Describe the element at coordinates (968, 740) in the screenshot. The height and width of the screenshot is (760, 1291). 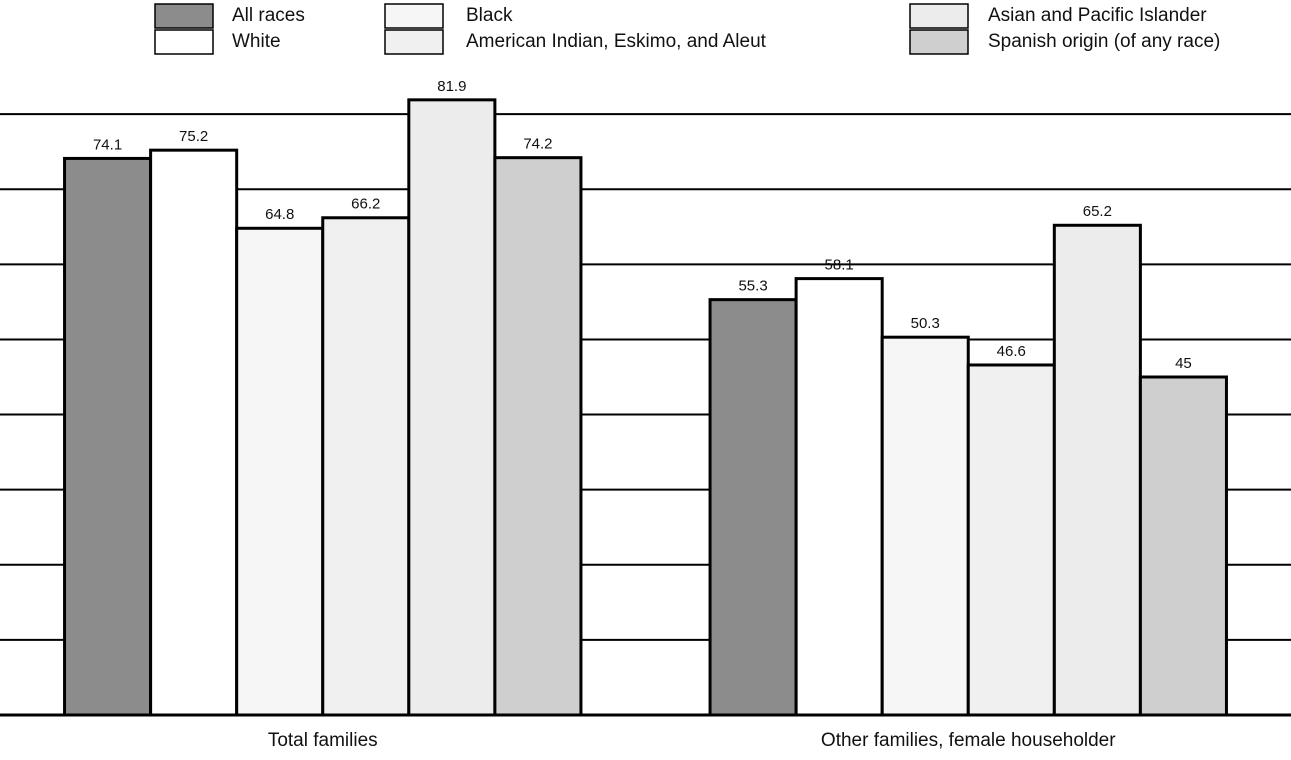
I see `x-tick-label: Other families, female householder` at that location.